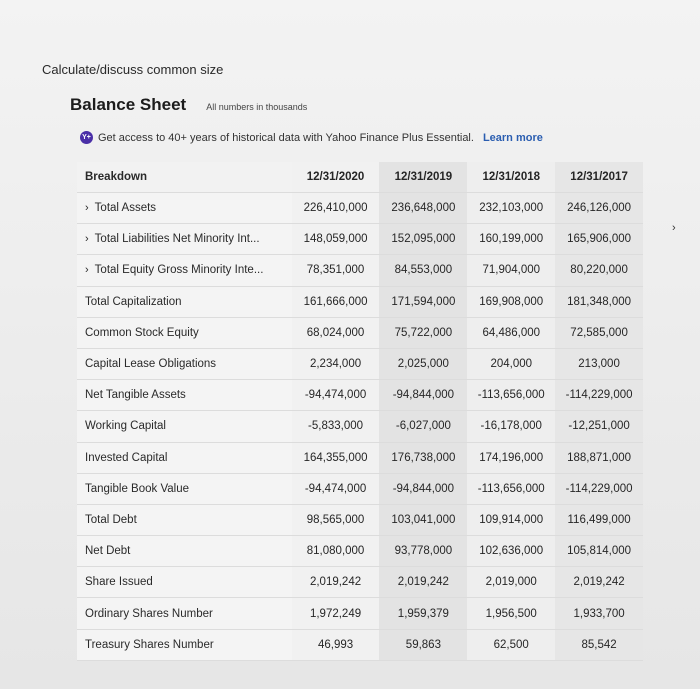 This screenshot has height=689, width=700. Describe the element at coordinates (423, 488) in the screenshot. I see `table-cell: -94,844,000` at that location.